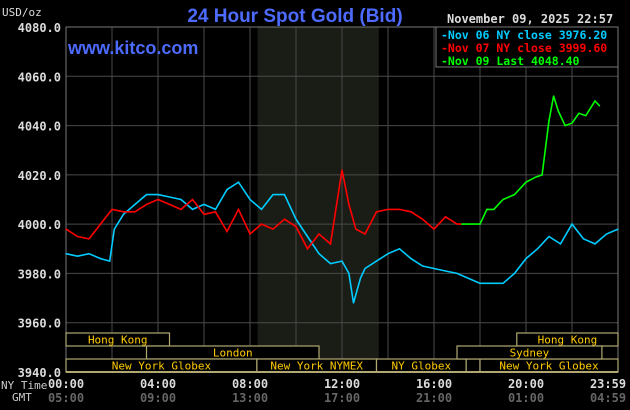  I want to click on y-tick-label: 4020.0, so click(39, 176).